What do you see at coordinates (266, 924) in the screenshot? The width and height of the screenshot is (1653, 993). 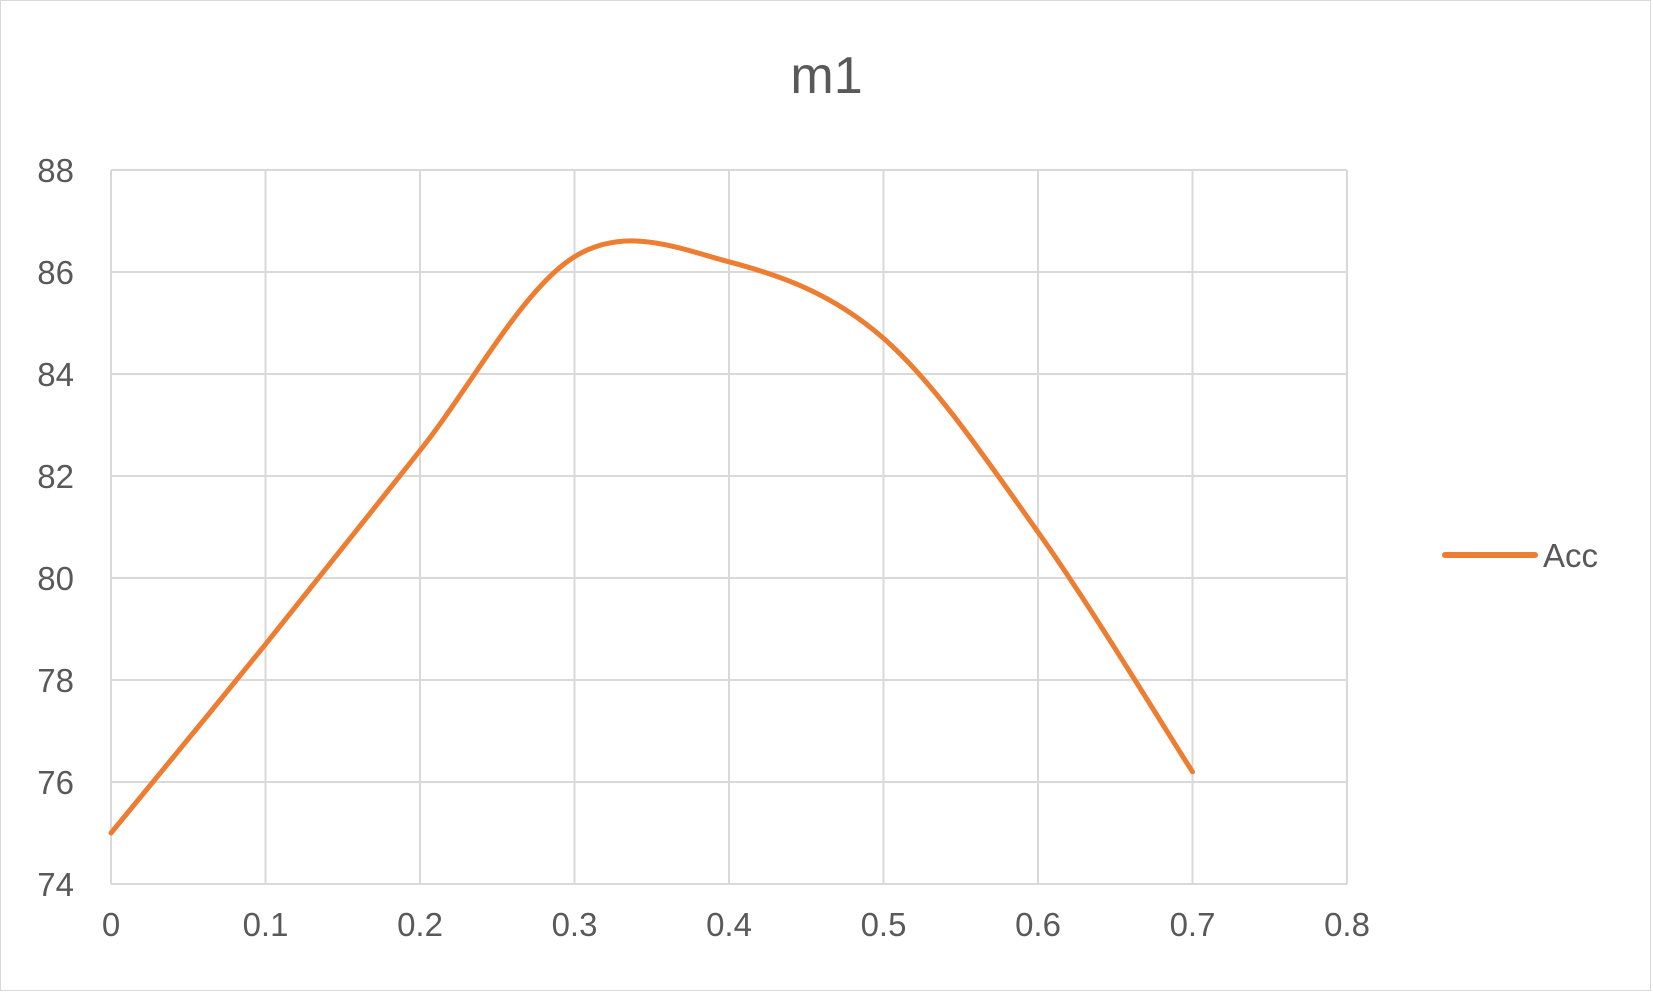 I see `x-tick-label: 0.1` at bounding box center [266, 924].